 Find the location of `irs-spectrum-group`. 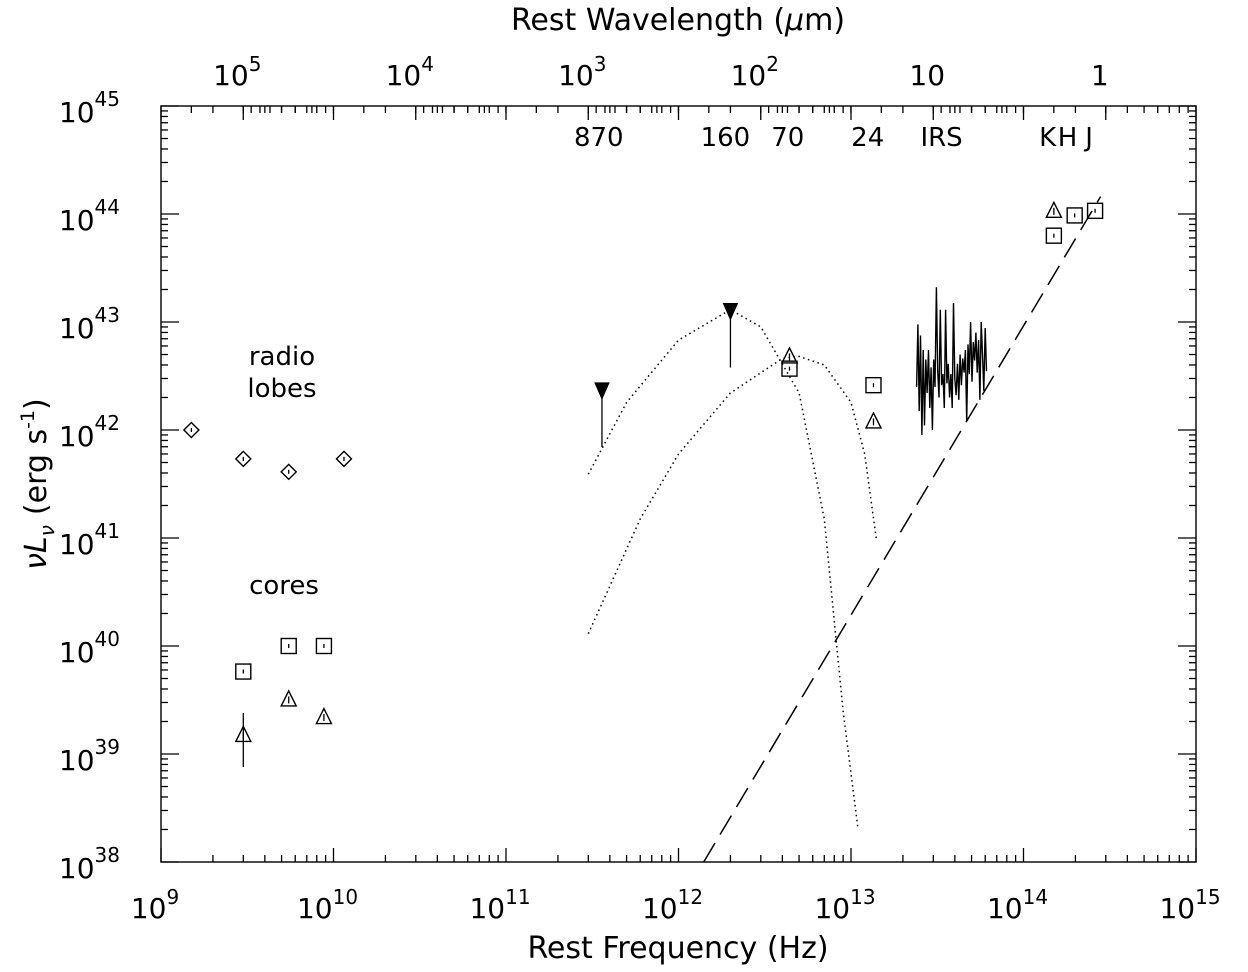

irs-spectrum-group is located at coordinates (951, 361).